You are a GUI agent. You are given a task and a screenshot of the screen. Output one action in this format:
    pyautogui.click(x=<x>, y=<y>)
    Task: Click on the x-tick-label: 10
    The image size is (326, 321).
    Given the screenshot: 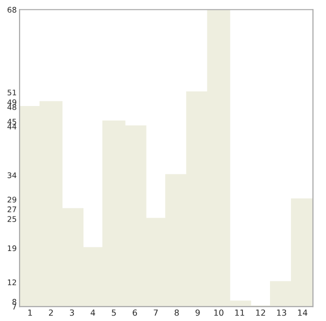 What is the action you would take?
    pyautogui.click(x=219, y=312)
    